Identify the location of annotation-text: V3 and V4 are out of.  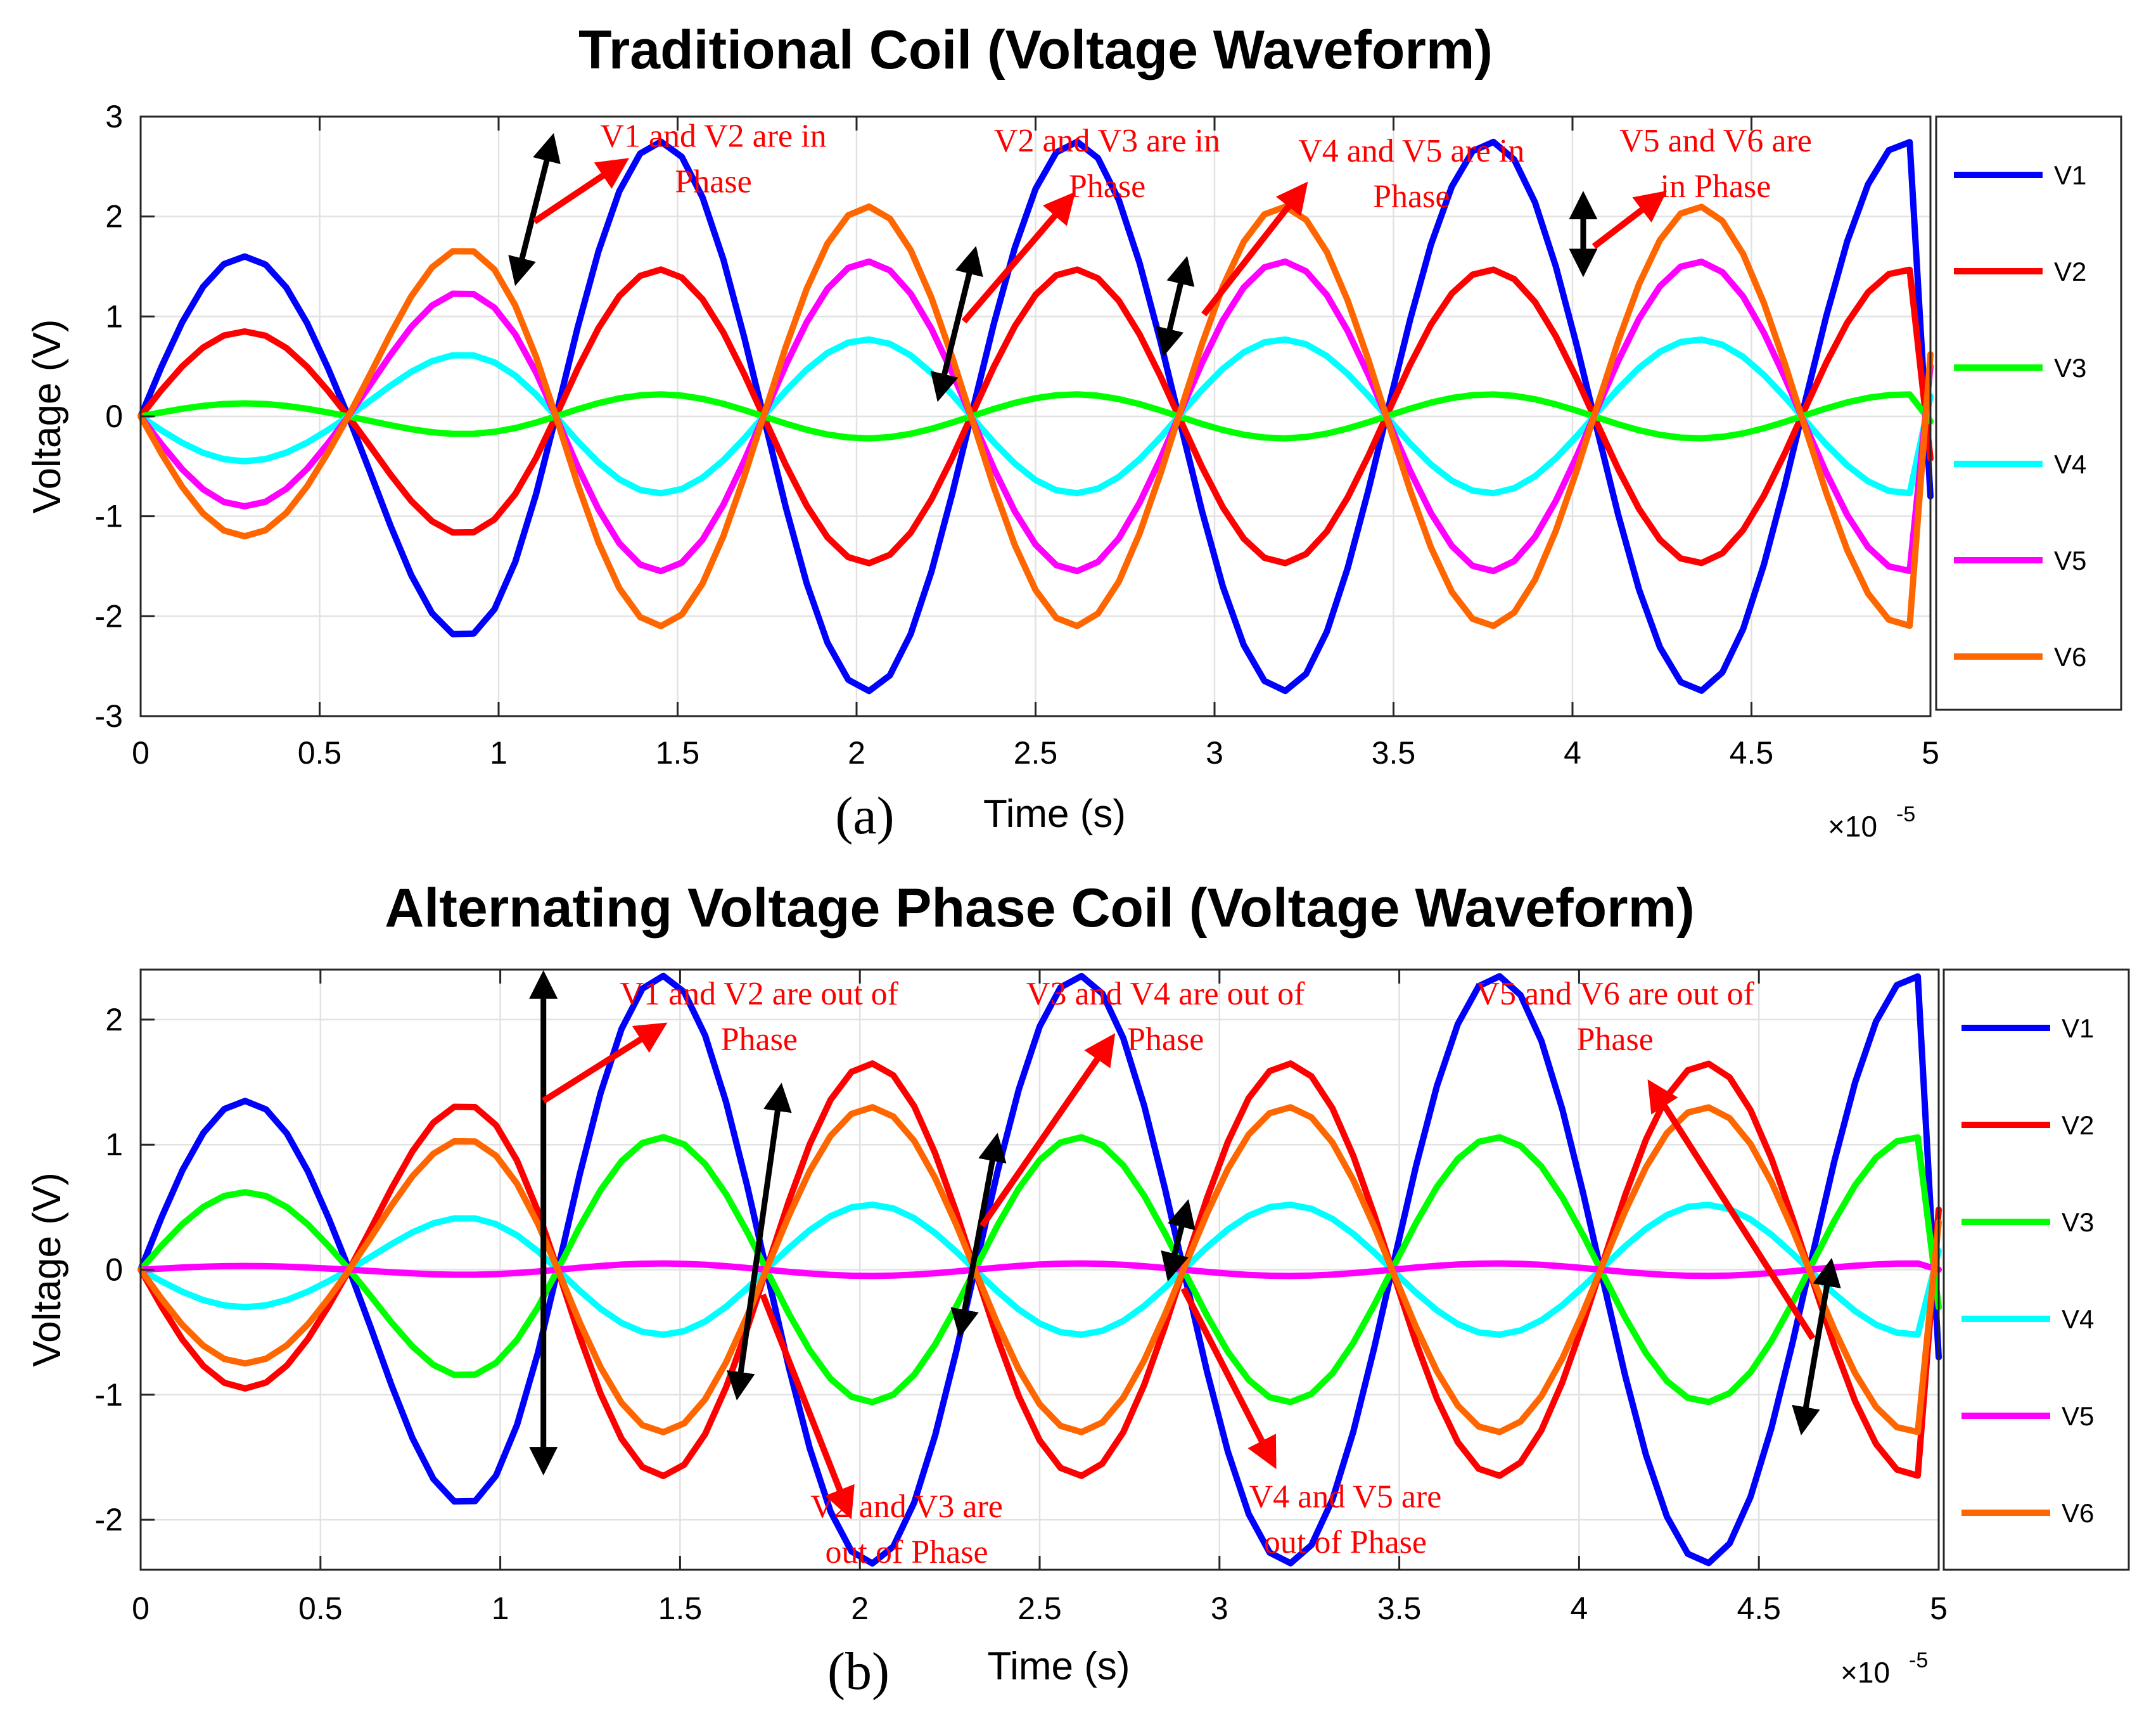
(1165, 994).